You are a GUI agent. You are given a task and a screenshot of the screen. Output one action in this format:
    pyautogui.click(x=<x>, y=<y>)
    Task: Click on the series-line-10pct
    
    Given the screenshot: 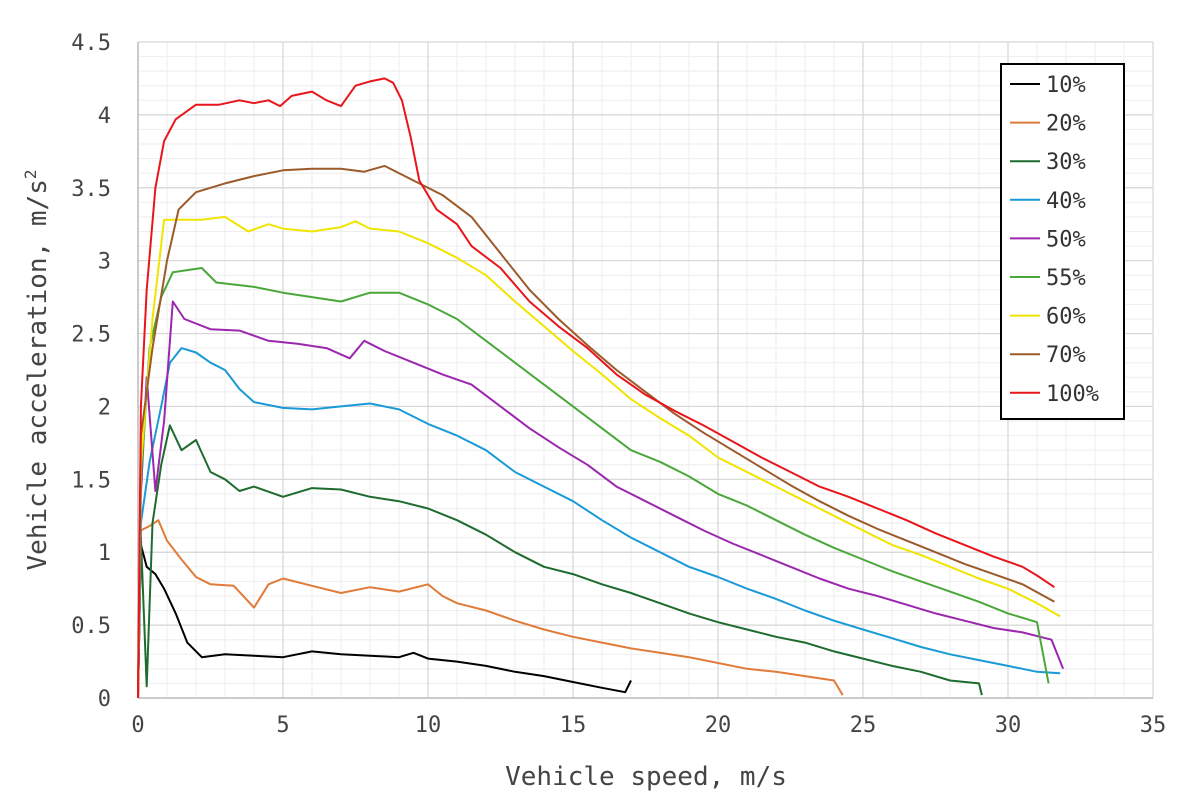 What is the action you would take?
    pyautogui.click(x=384, y=621)
    